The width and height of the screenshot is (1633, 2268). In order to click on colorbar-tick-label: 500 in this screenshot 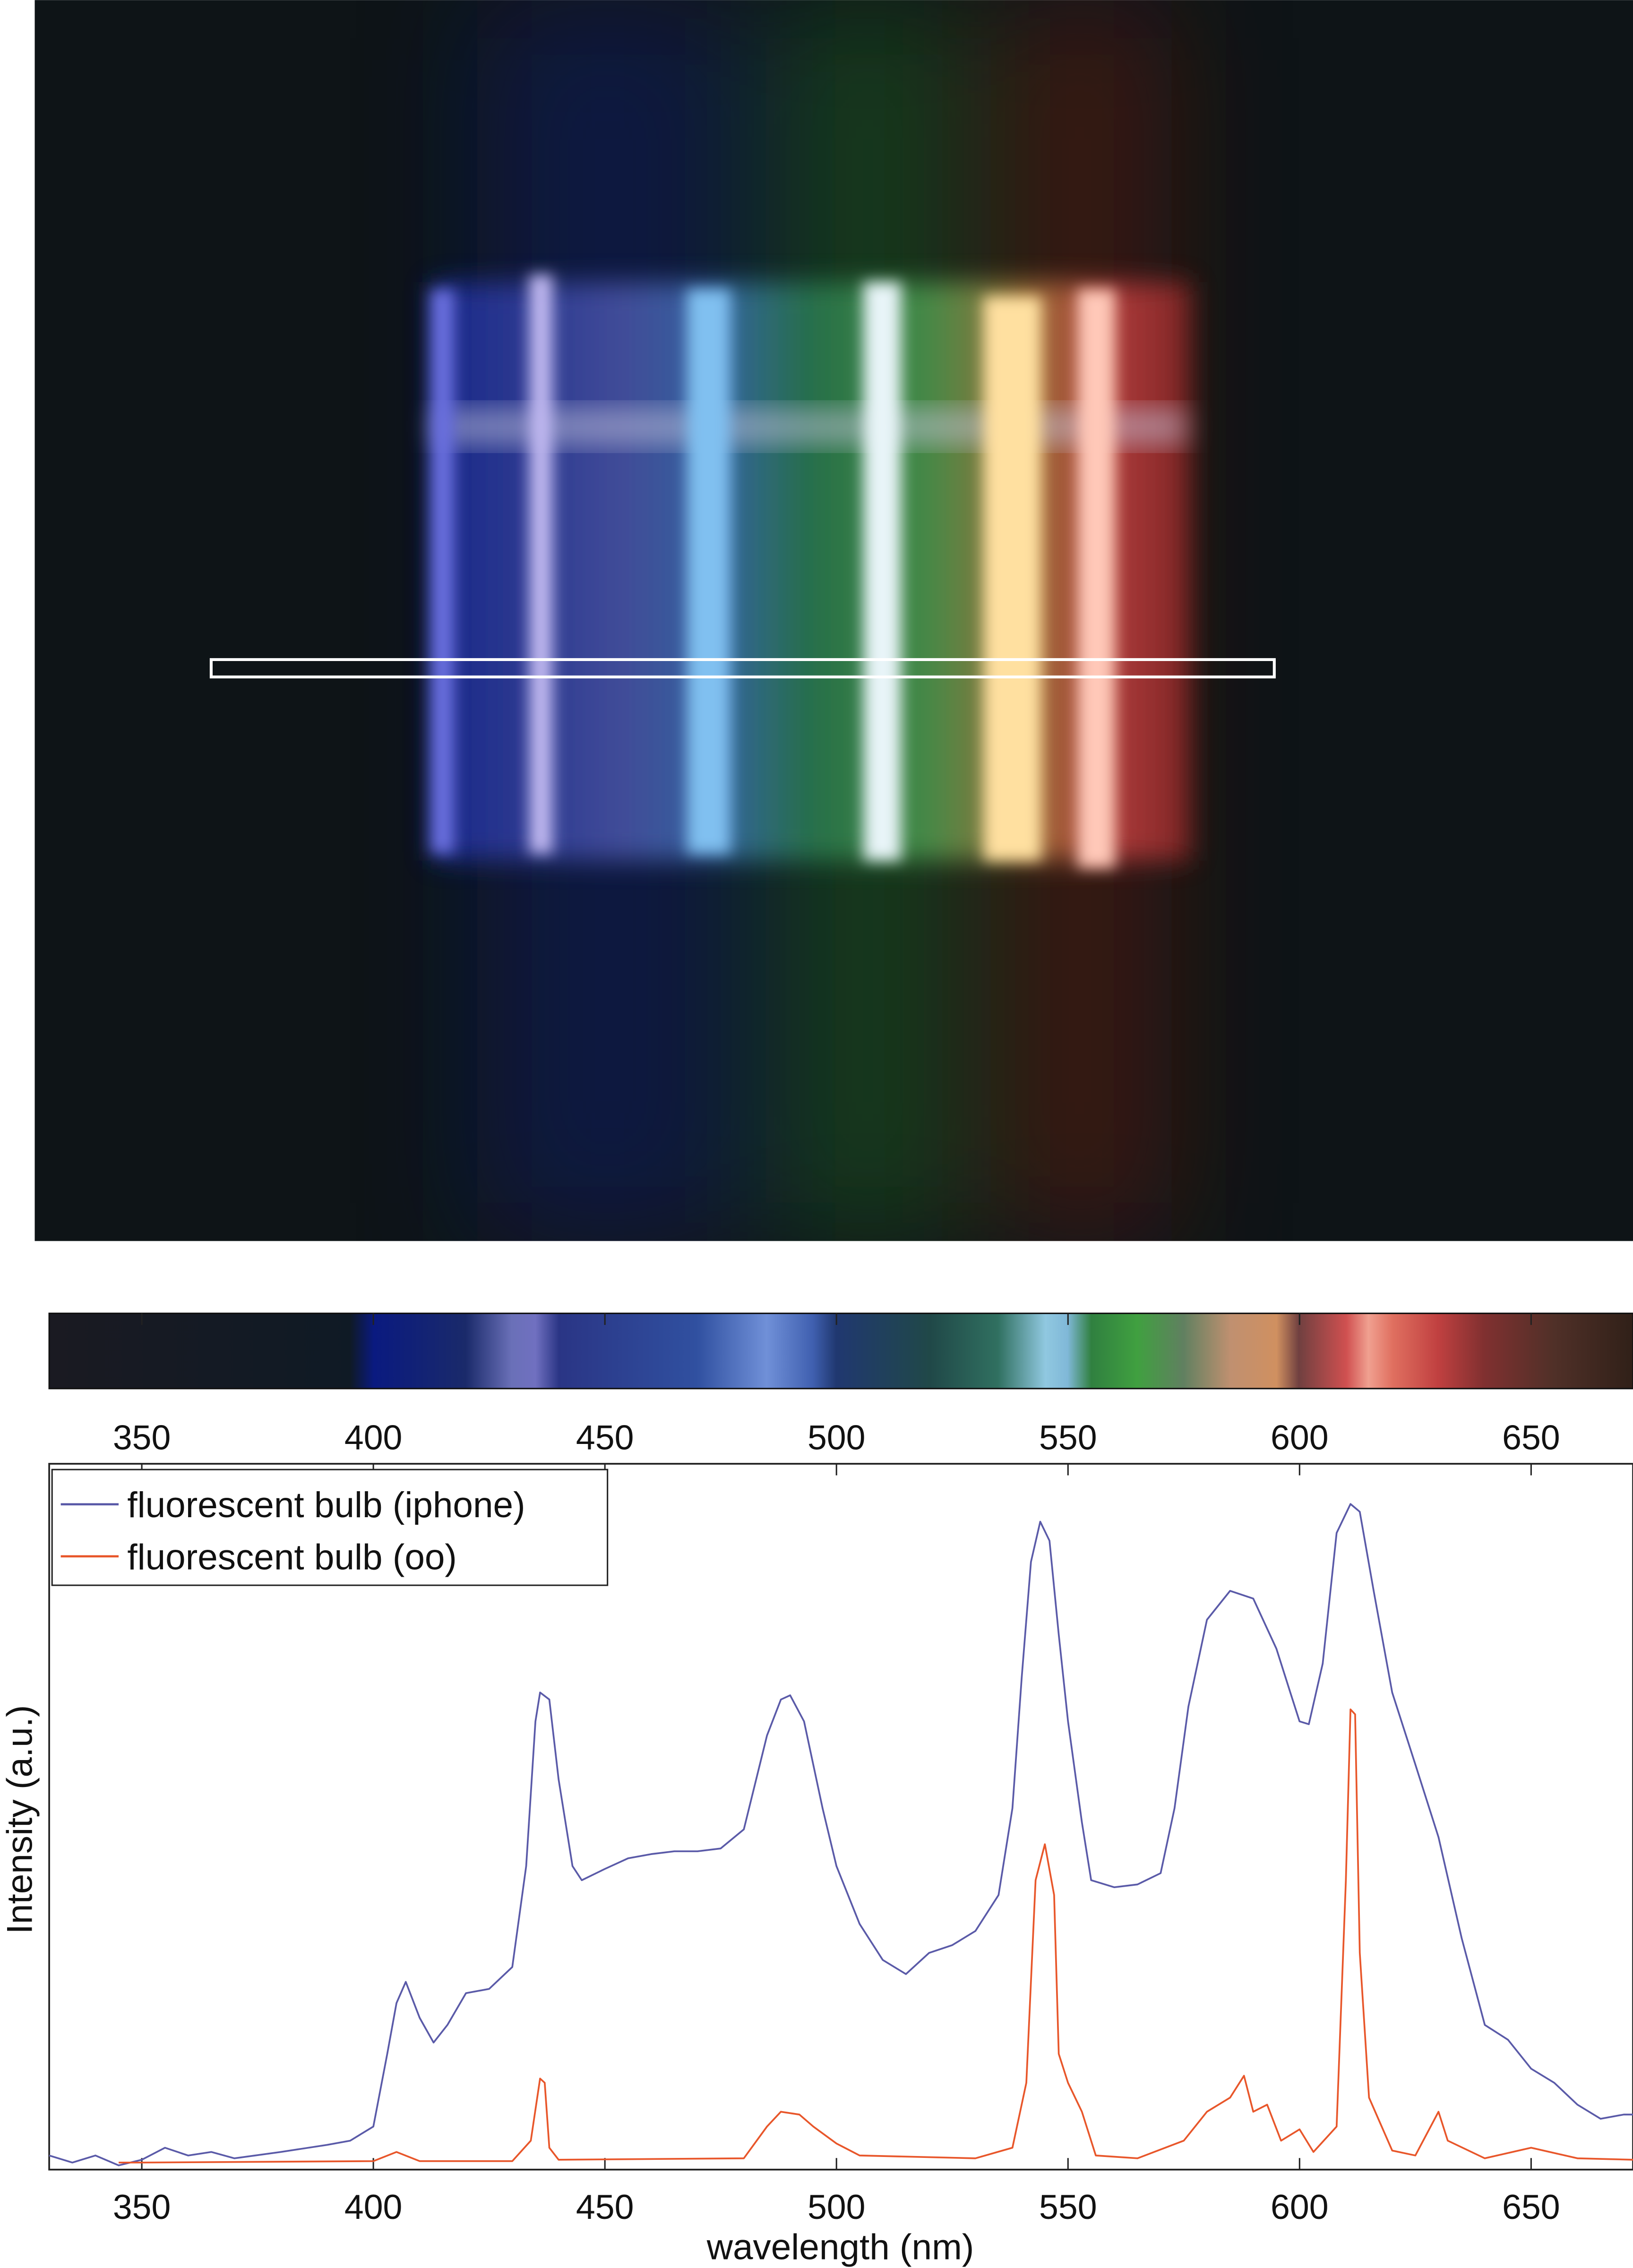, I will do `click(837, 1437)`.